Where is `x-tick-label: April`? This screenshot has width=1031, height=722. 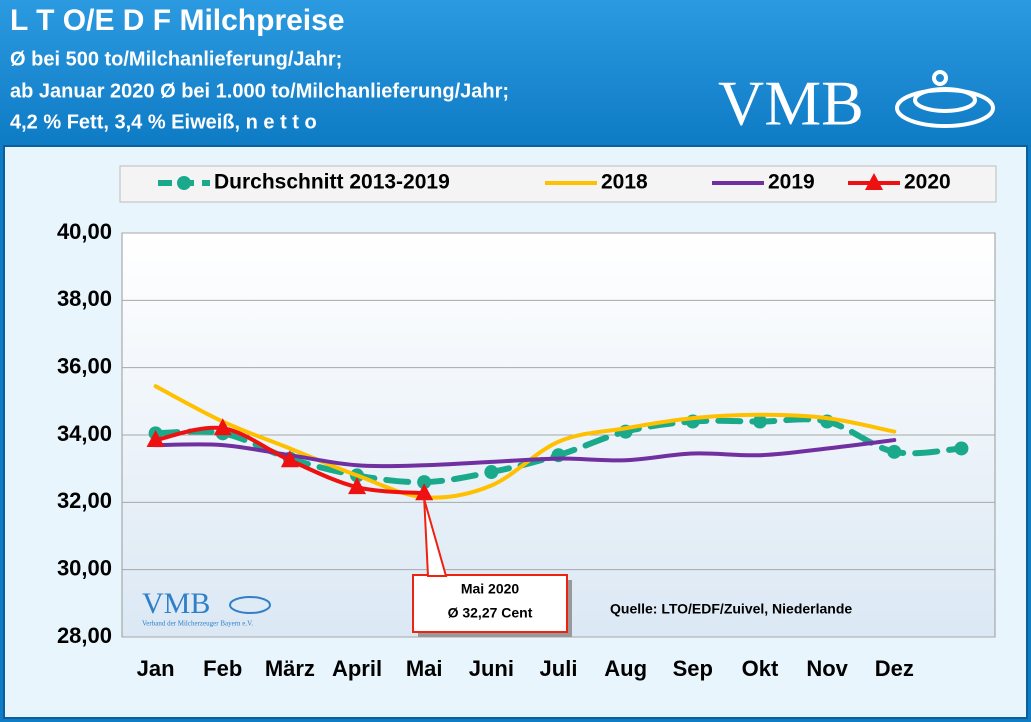
x-tick-label: April is located at coordinates (357, 668).